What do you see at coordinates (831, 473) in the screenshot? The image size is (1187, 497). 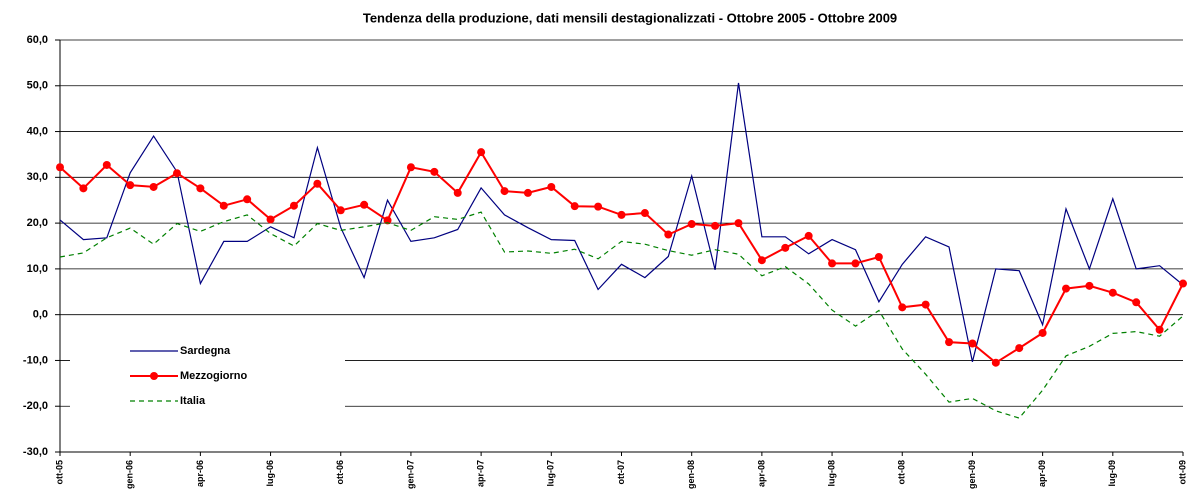 I see `x-tick-label: lug-08` at bounding box center [831, 473].